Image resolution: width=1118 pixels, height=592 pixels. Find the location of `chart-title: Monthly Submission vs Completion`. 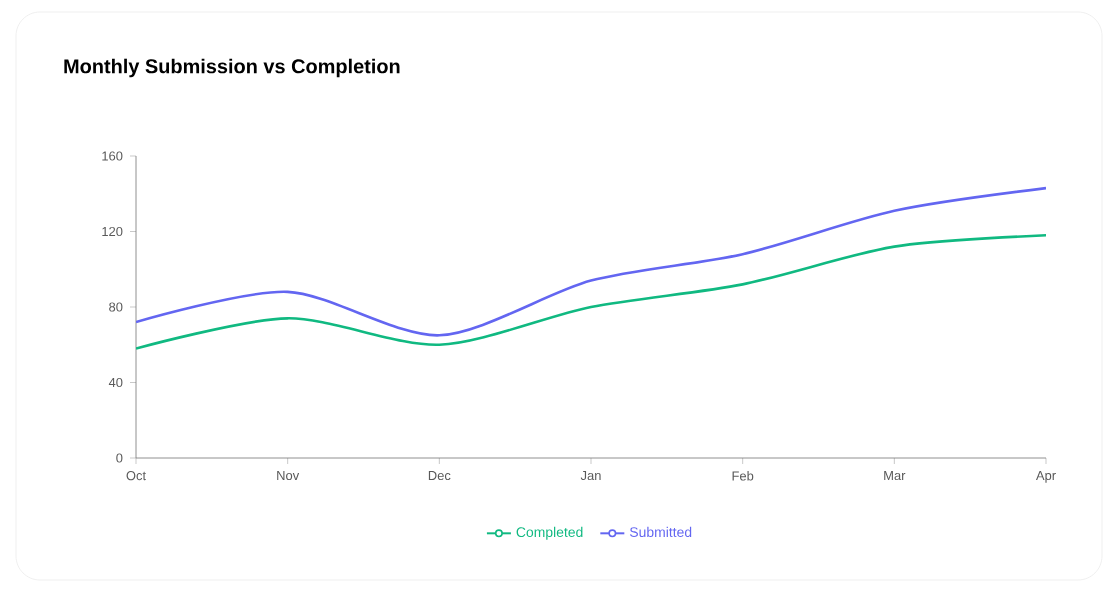

chart-title: Monthly Submission vs Completion is located at coordinates (232, 68).